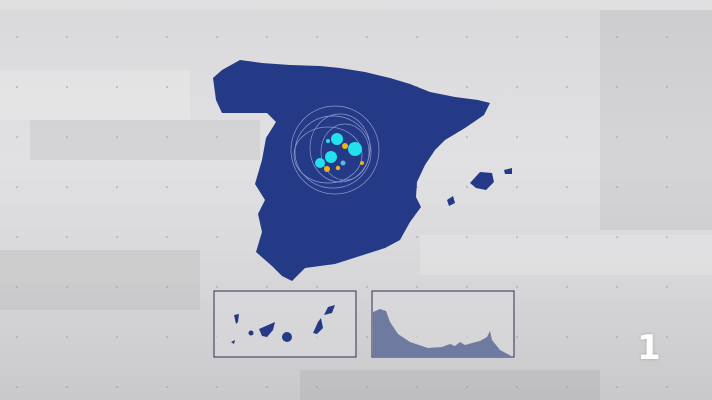  Describe the element at coordinates (339, 152) in the screenshot. I see `markers` at that location.